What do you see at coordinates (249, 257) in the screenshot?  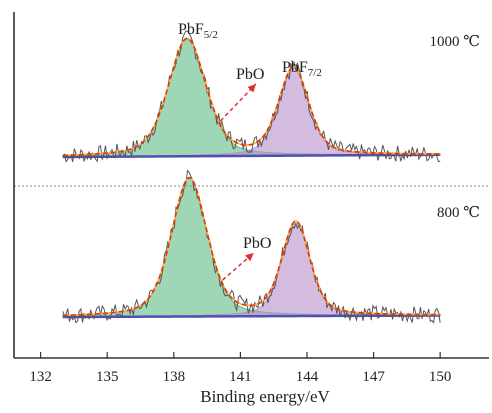 I see `pbo-arrowhead-bottom` at bounding box center [249, 257].